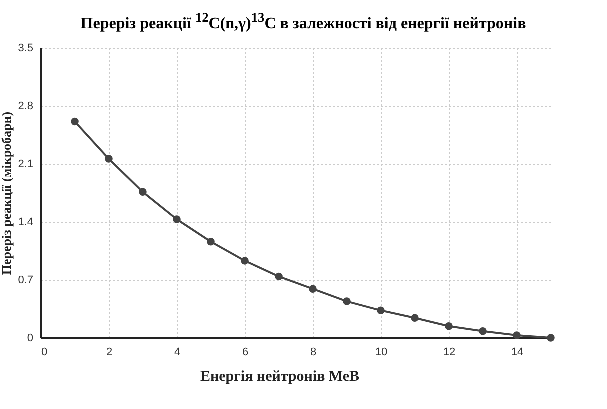 The height and width of the screenshot is (409, 607). I want to click on y-tick-label: 2.1, so click(26, 164).